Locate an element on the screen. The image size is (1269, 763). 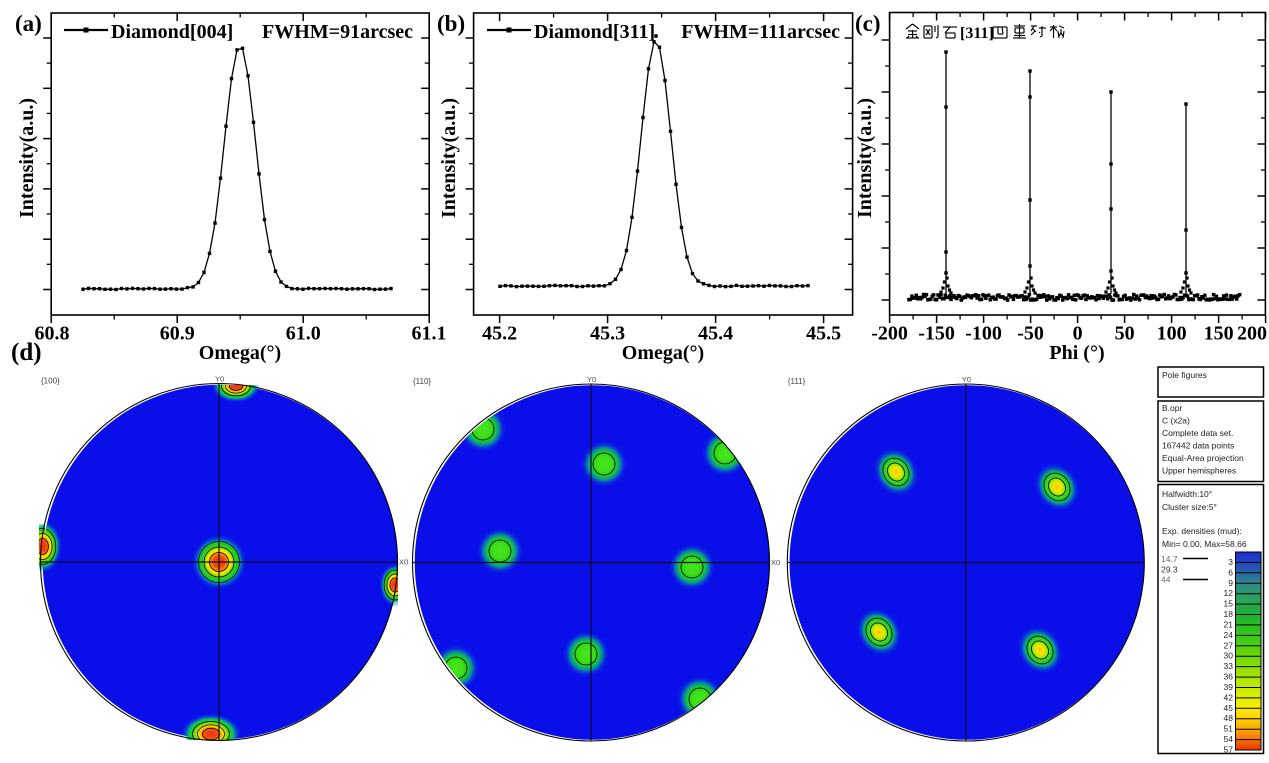
svg-text: 3 is located at coordinates (1230, 562).